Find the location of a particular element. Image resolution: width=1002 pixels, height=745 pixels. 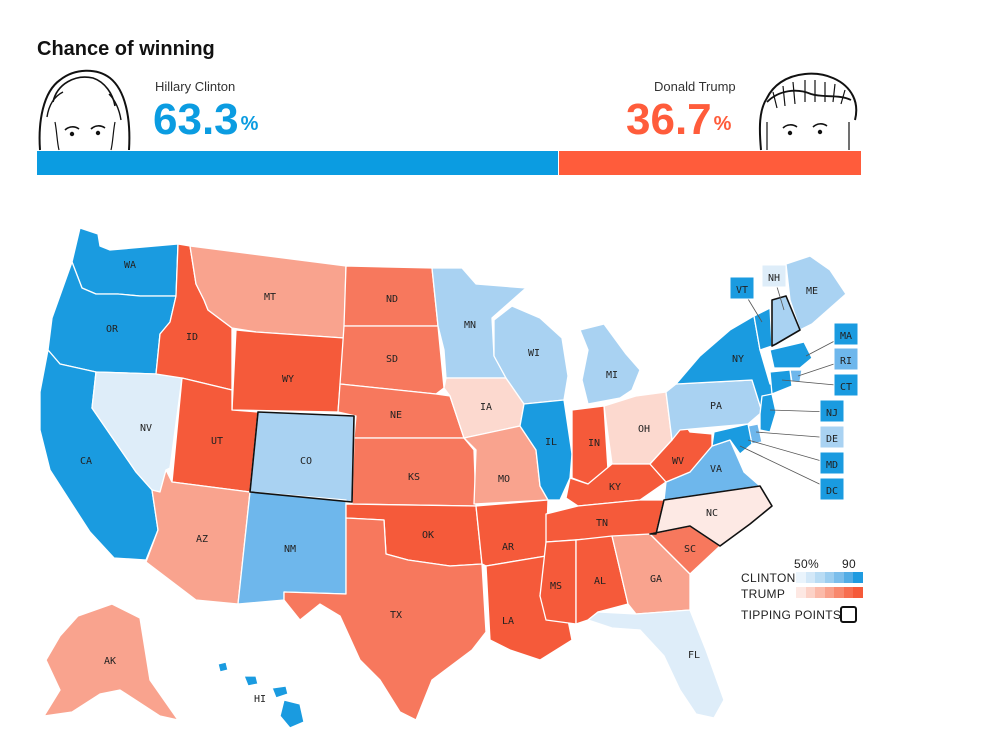

state-wi is located at coordinates (531, 355).